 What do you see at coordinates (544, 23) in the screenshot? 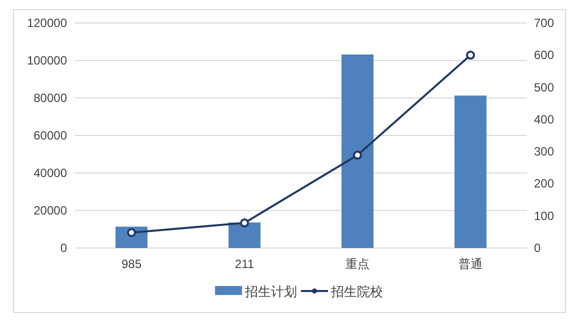
I see `y2-tick-label: 700` at bounding box center [544, 23].